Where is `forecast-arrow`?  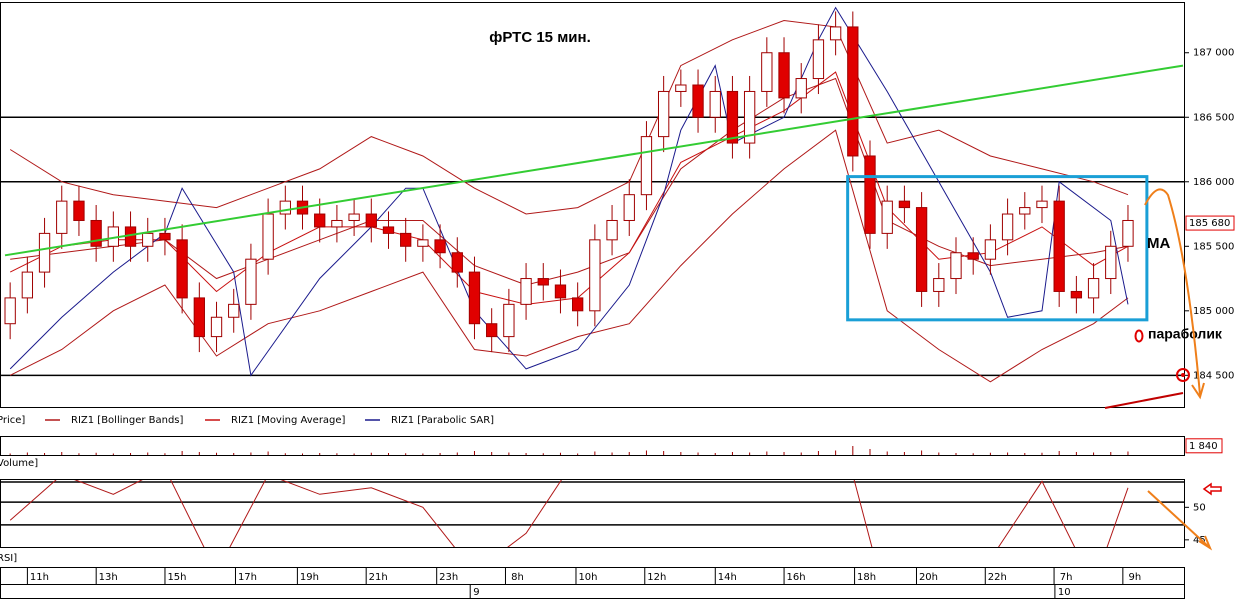 forecast-arrow is located at coordinates (1172, 292).